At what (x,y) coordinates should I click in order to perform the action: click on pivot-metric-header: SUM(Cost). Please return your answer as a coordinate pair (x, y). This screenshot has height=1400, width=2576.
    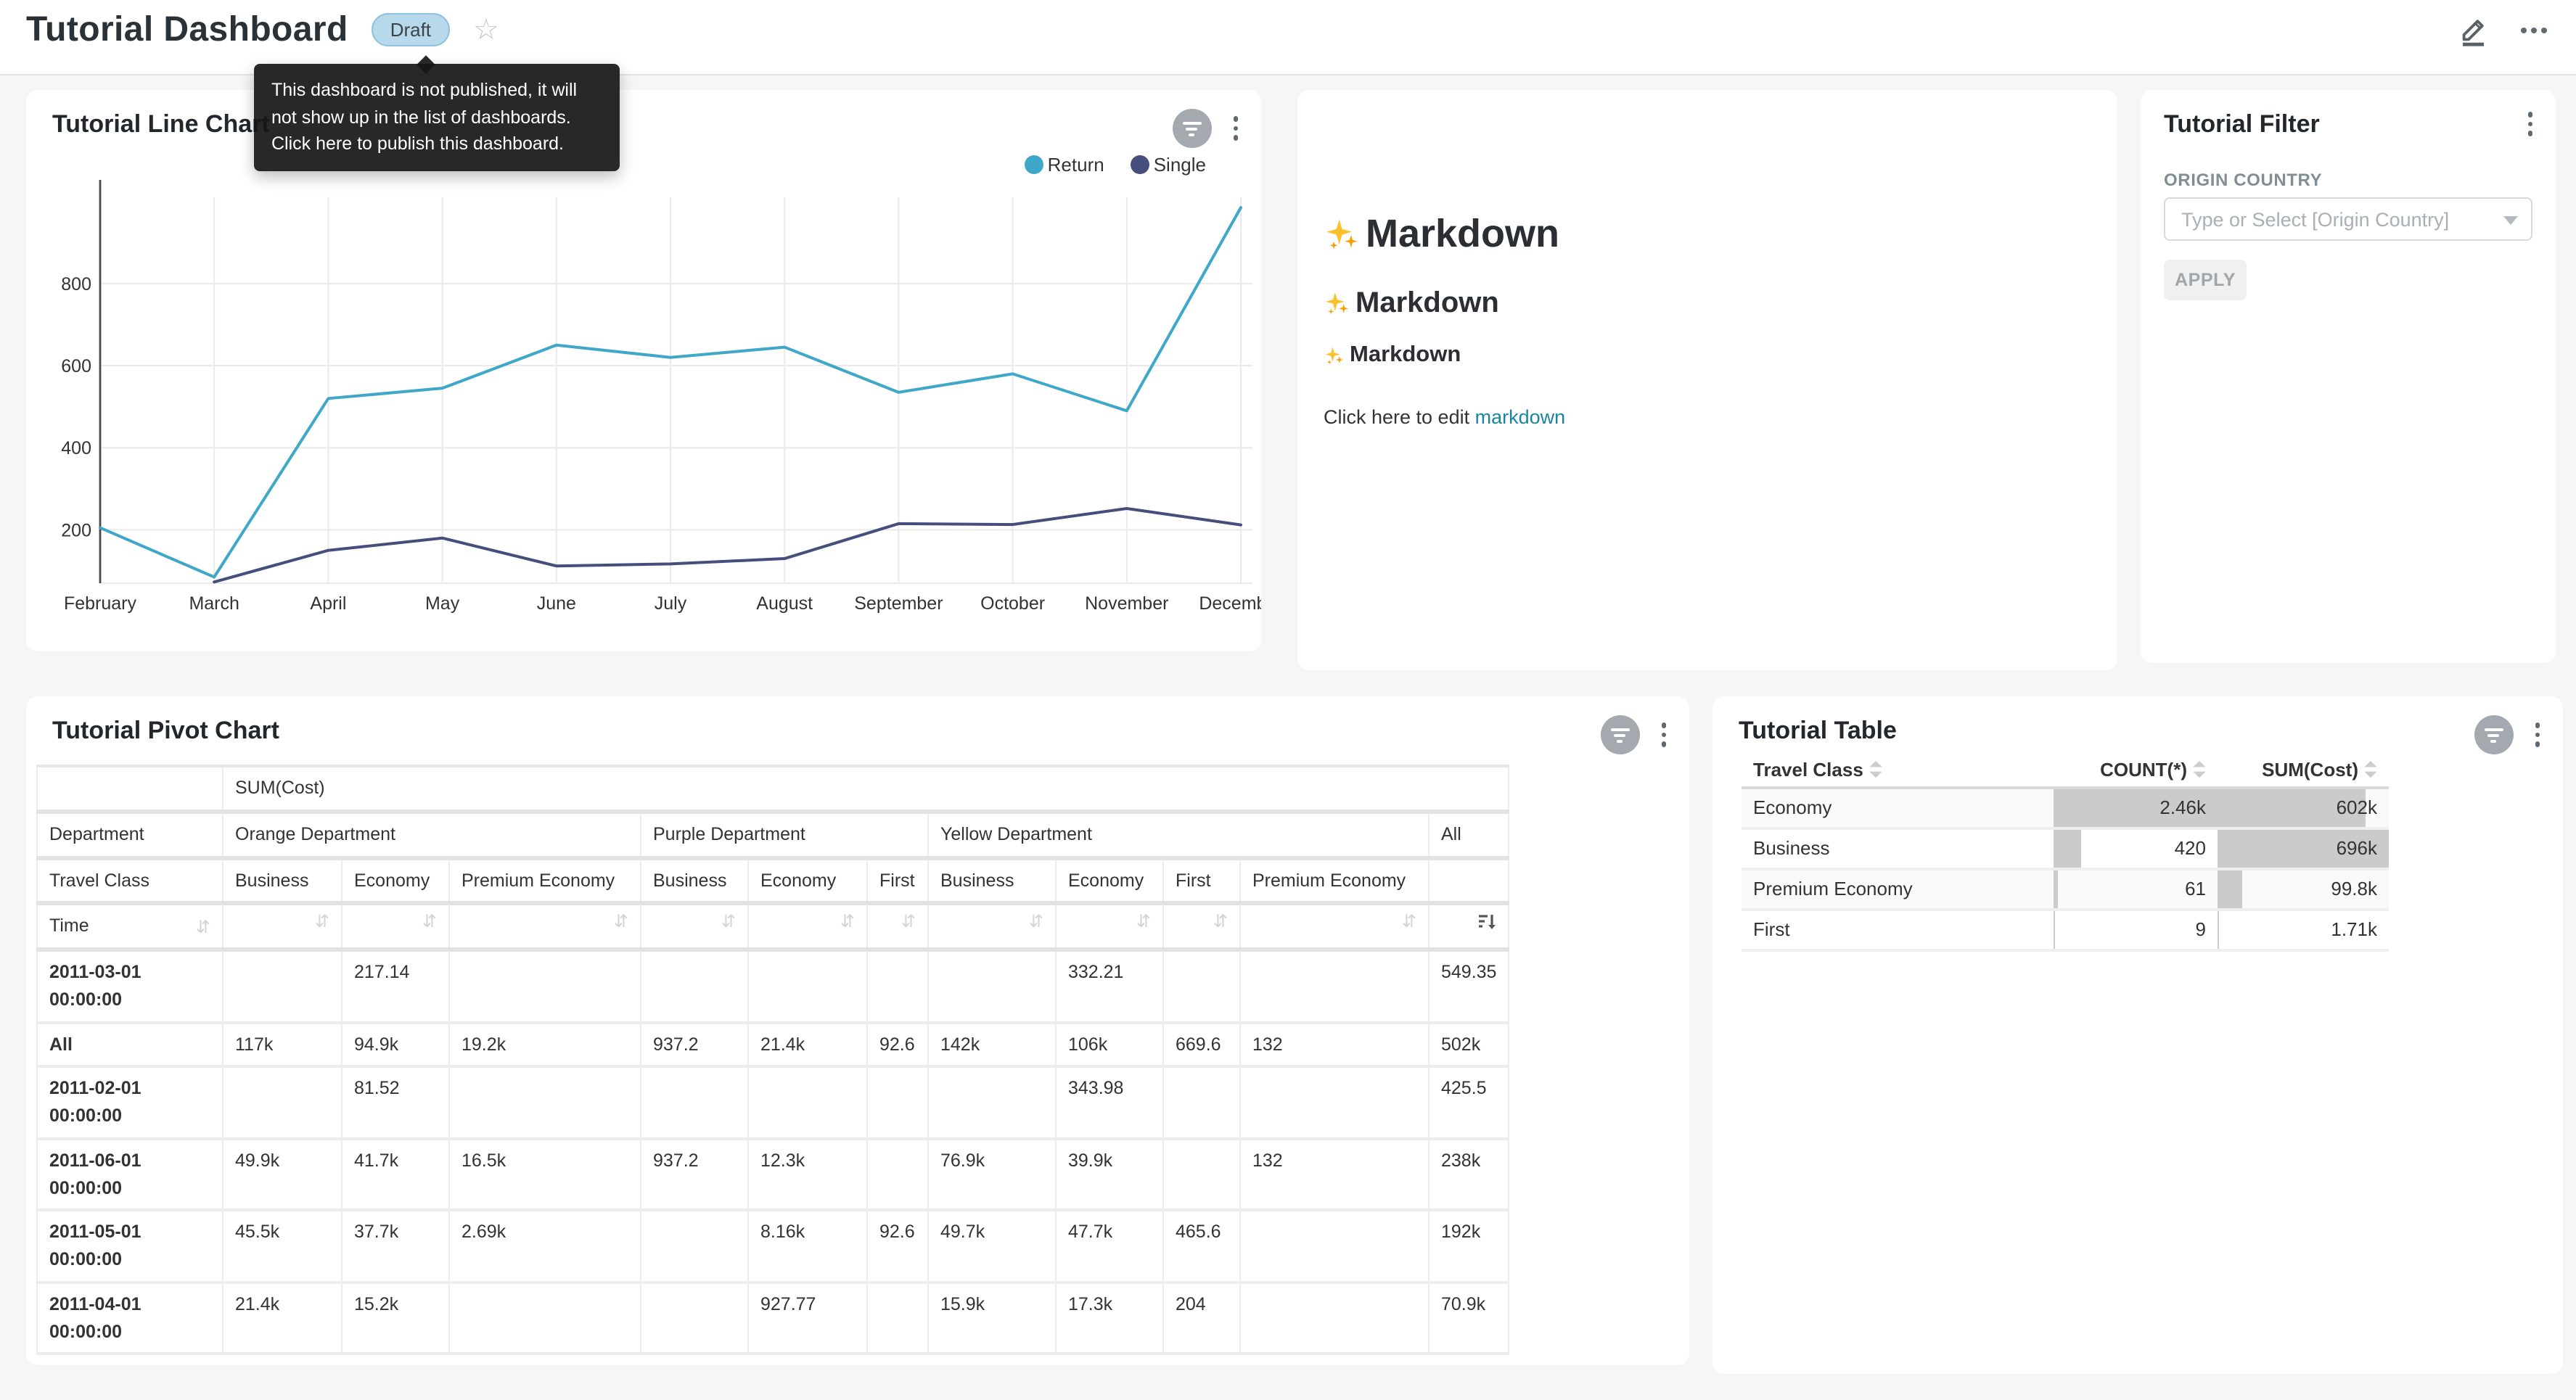
    Looking at the image, I should click on (866, 790).